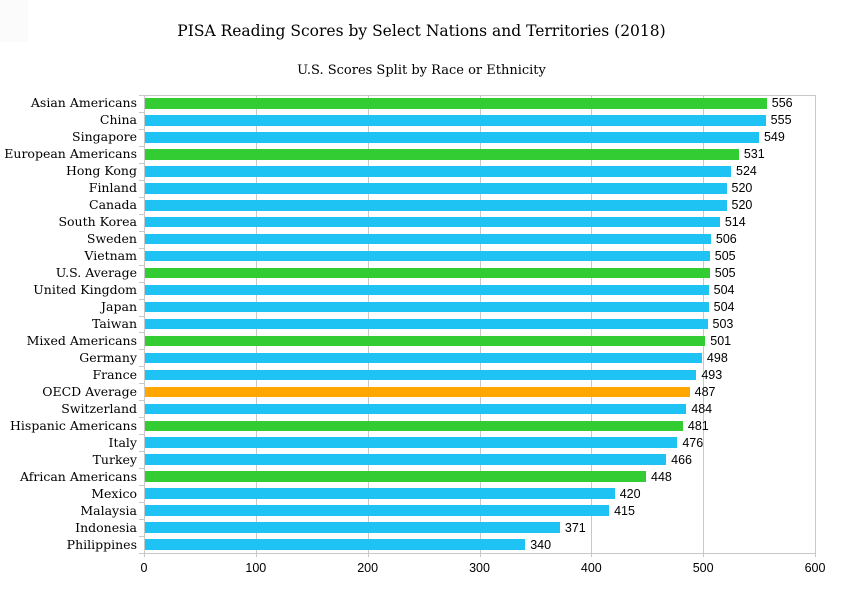 The height and width of the screenshot is (593, 843). What do you see at coordinates (73, 425) in the screenshot?
I see `category-label: Hispanic Americans` at bounding box center [73, 425].